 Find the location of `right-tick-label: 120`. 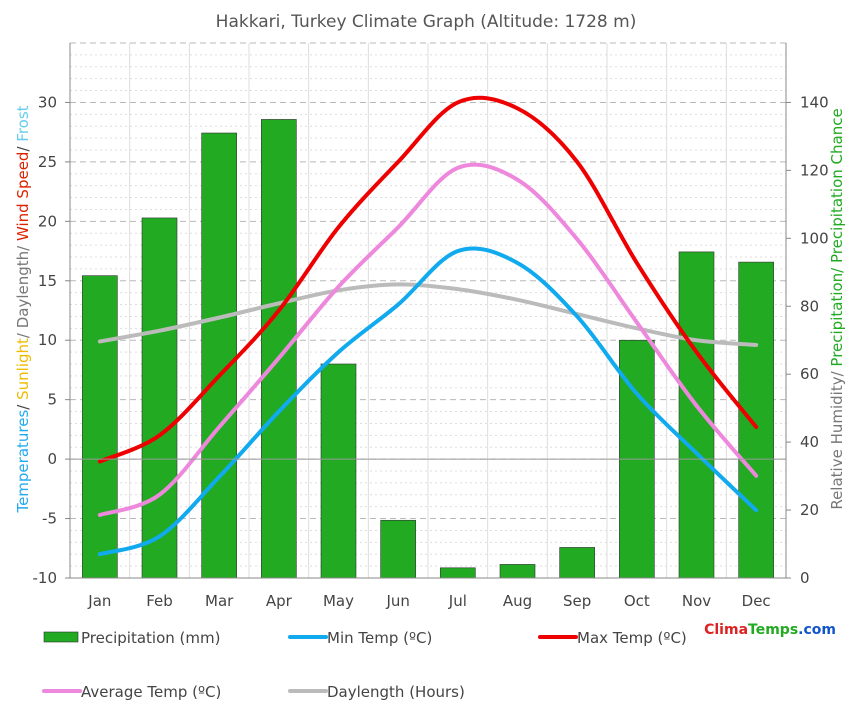

right-tick-label: 120 is located at coordinates (814, 170).